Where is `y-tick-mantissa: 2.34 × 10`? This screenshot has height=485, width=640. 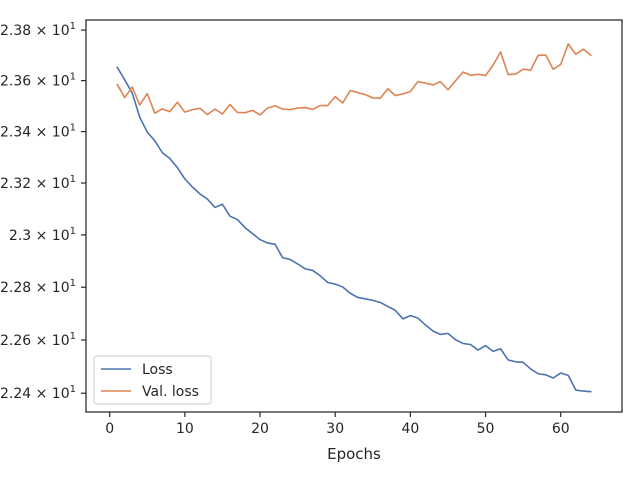
y-tick-mantissa: 2.34 × 10 is located at coordinates (35, 133).